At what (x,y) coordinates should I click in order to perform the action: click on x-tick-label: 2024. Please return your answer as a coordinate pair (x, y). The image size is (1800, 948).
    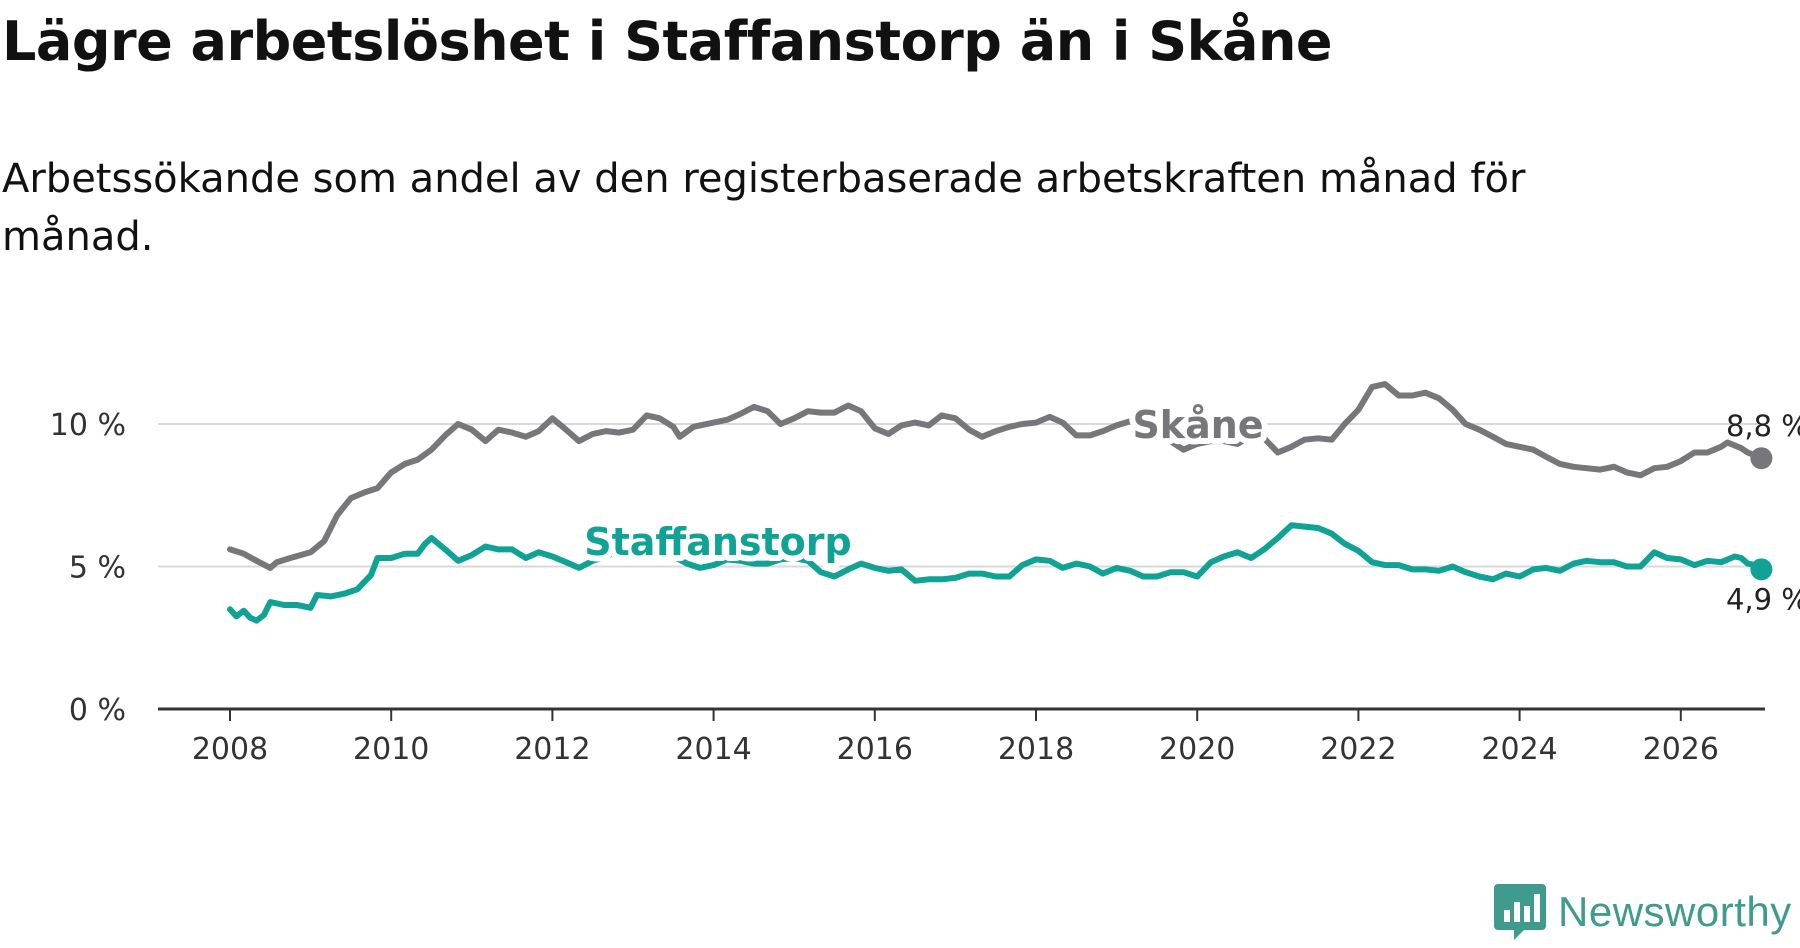
    Looking at the image, I should click on (1519, 749).